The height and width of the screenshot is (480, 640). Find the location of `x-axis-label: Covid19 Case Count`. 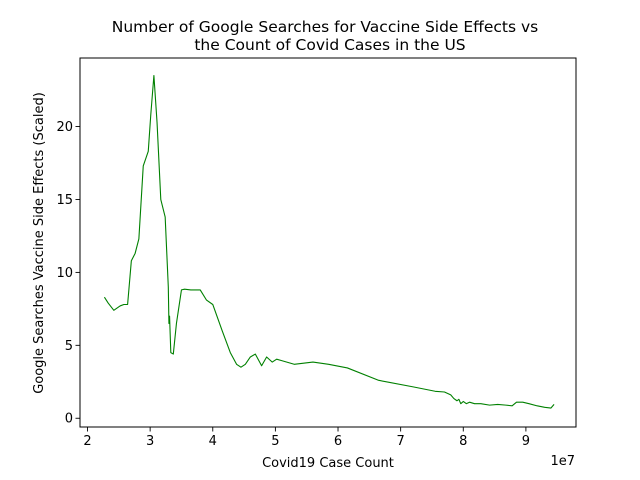

x-axis-label: Covid19 Case Count is located at coordinates (328, 463).